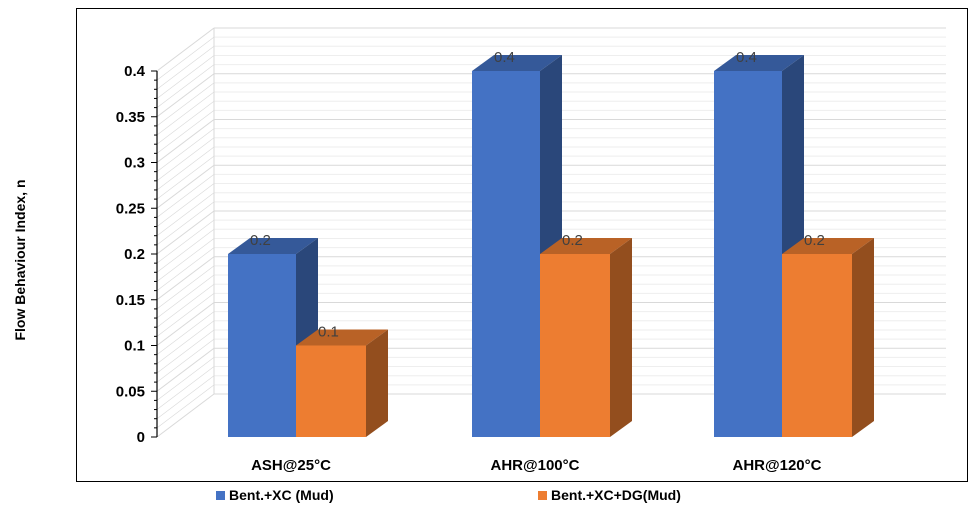  Describe the element at coordinates (130, 391) in the screenshot. I see `y-tick-label: 0.05` at that location.